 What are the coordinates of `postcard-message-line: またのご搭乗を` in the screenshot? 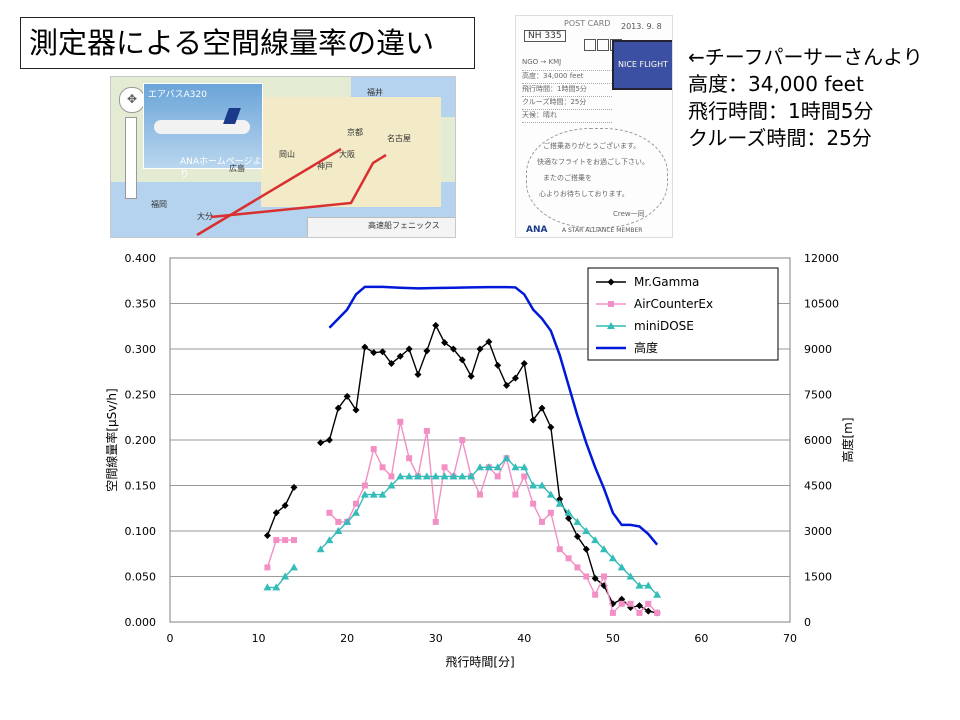 It's located at (567, 178).